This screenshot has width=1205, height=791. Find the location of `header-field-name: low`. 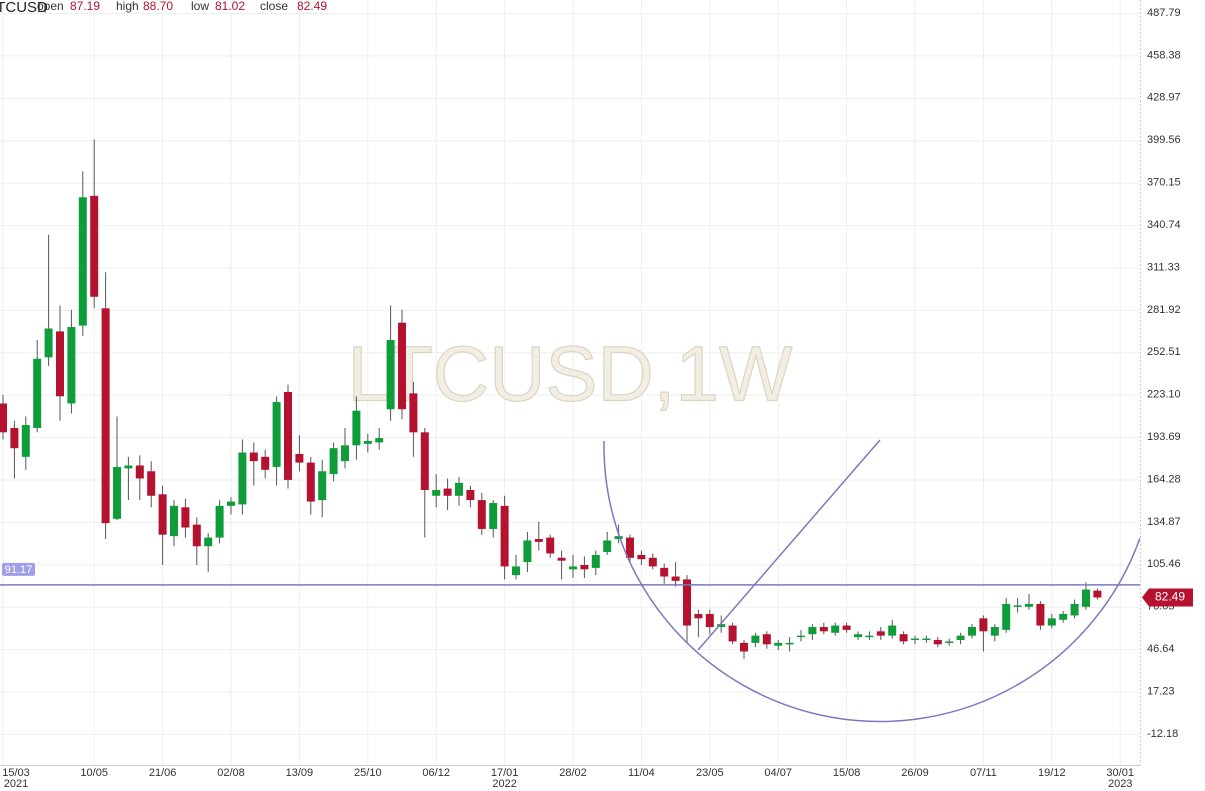

header-field-name: low is located at coordinates (200, 6).